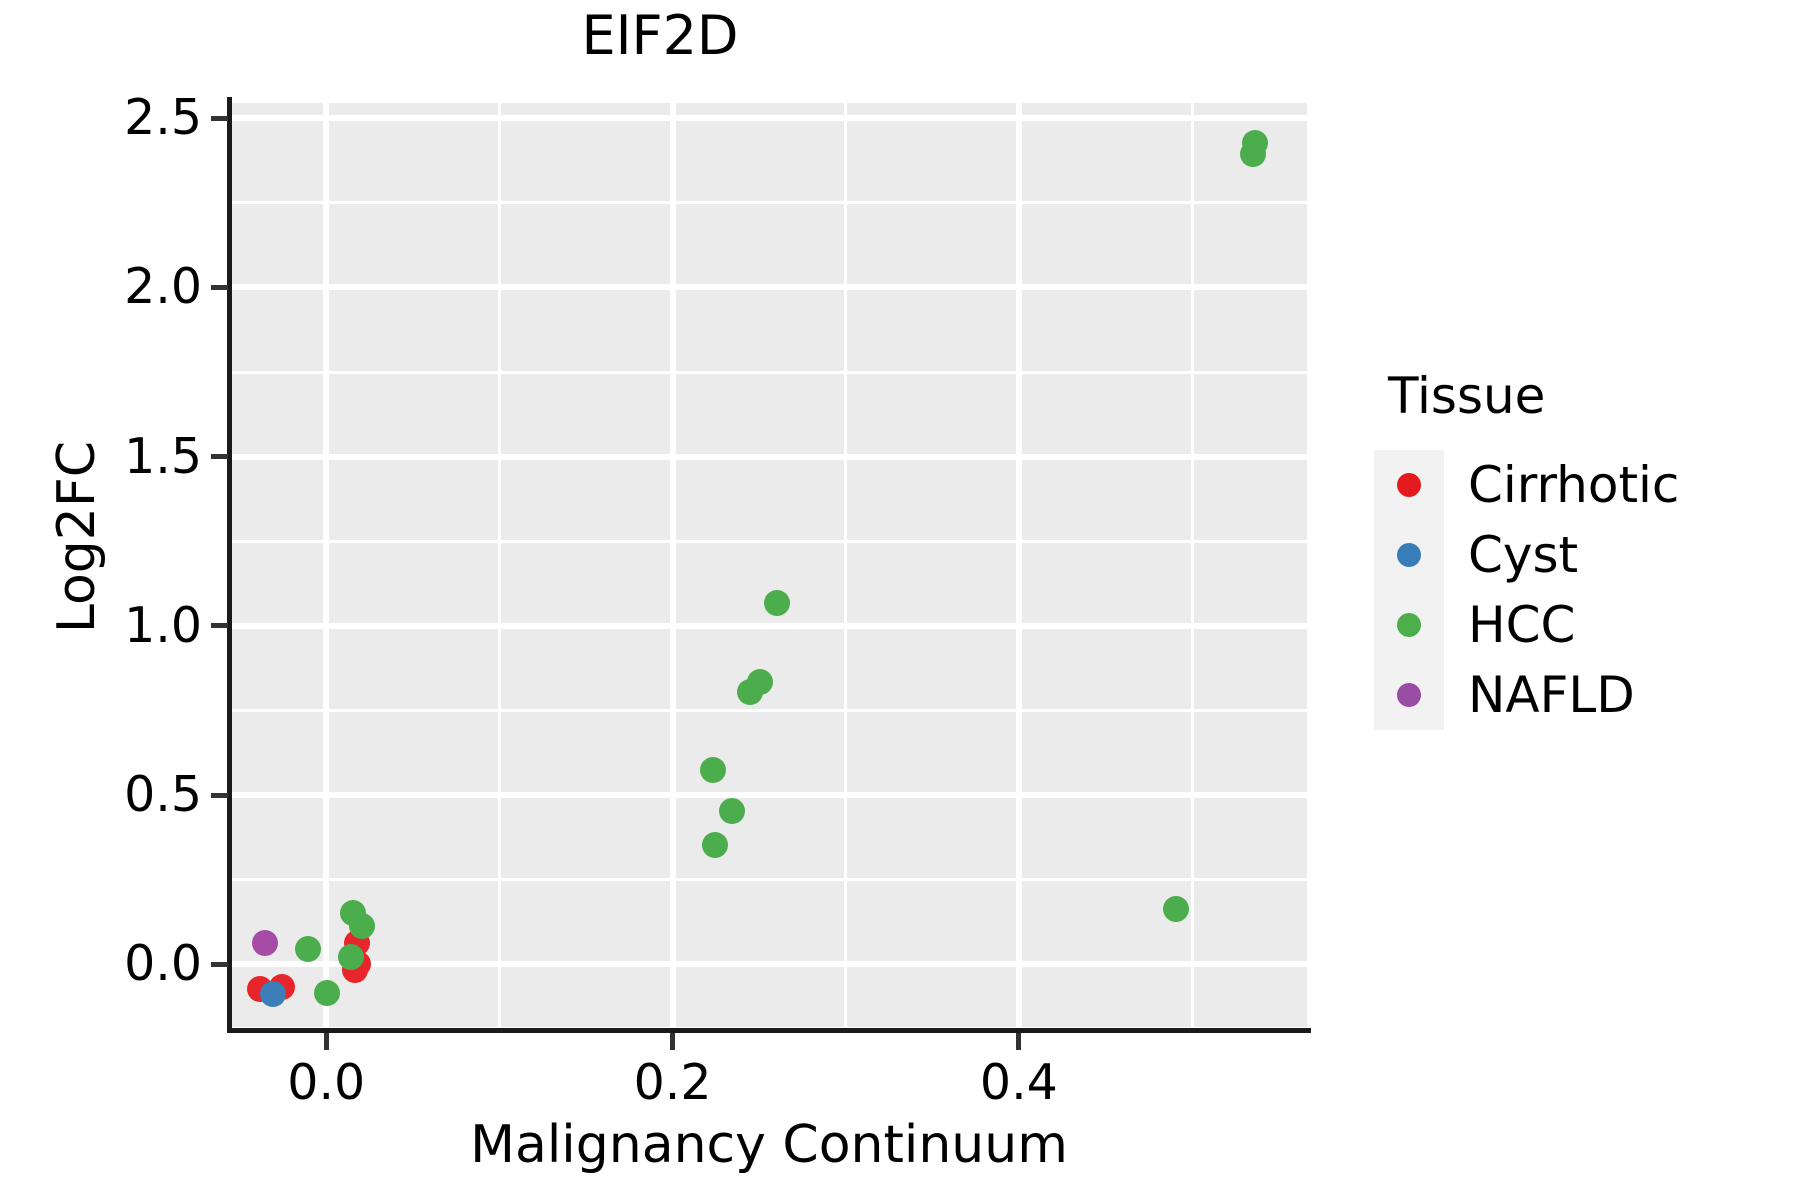 This screenshot has width=1800, height=1200. Describe the element at coordinates (660, 35) in the screenshot. I see `page-title: EIF2D` at that location.